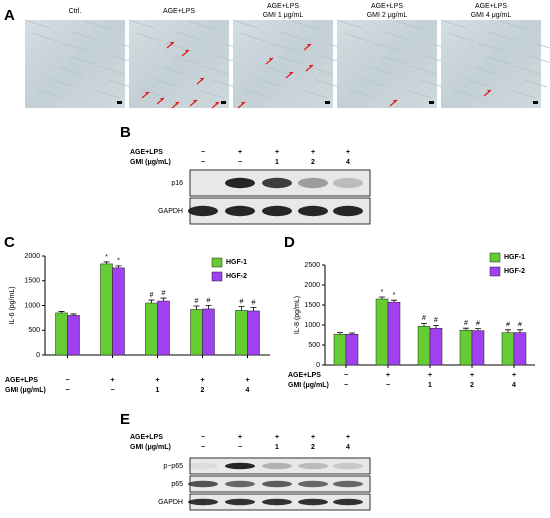  What do you see at coordinates (297, 315) in the screenshot?
I see `y-axis-label: IL-8 (pg/mL)` at bounding box center [297, 315].